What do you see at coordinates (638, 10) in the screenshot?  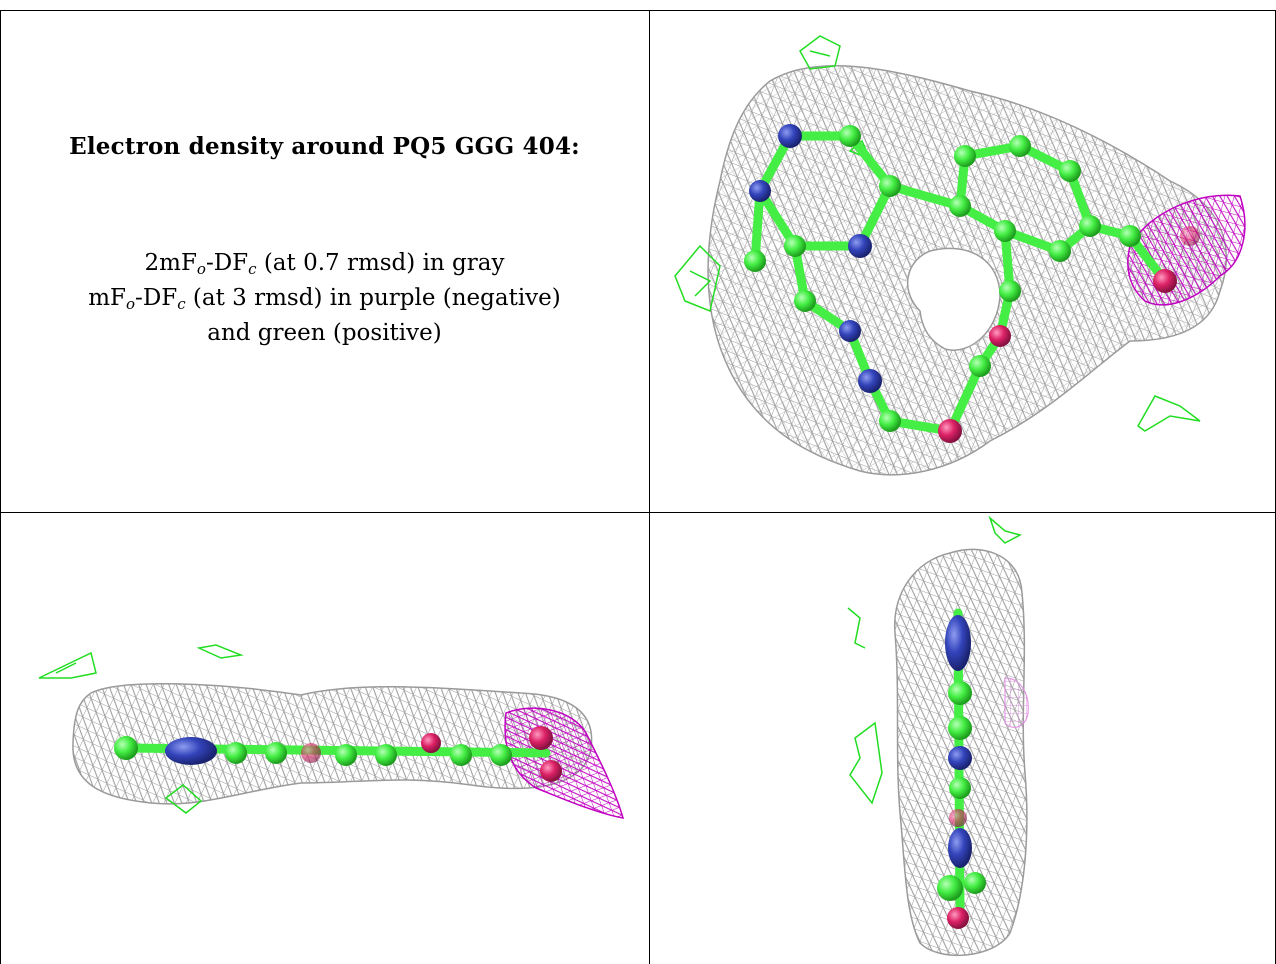 I see `top-border` at bounding box center [638, 10].